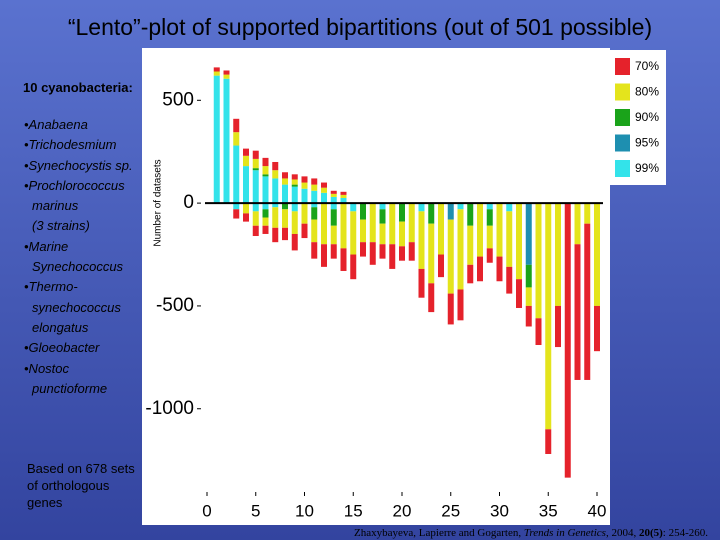 The image size is (720, 540). What do you see at coordinates (178, 99) in the screenshot?
I see `y-tick-label: 500` at bounding box center [178, 99].